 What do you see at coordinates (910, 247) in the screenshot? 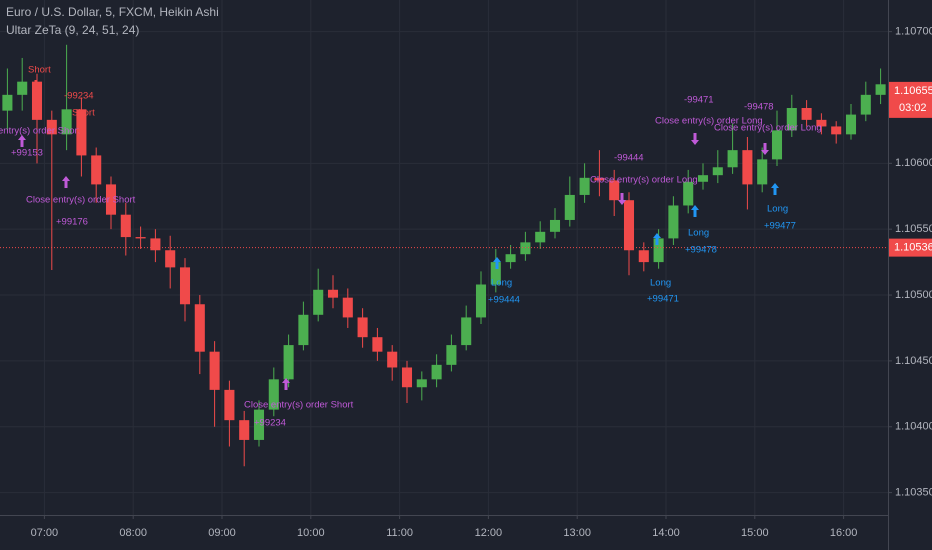
I see `price-line-label-bg` at bounding box center [910, 247].